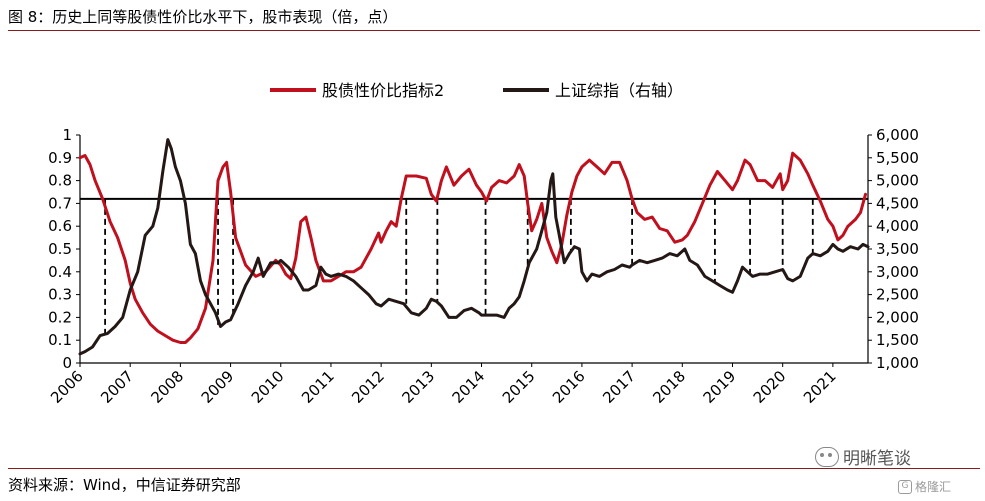 The width and height of the screenshot is (985, 501). I want to click on left-tick-label: 0.5, so click(60, 249).